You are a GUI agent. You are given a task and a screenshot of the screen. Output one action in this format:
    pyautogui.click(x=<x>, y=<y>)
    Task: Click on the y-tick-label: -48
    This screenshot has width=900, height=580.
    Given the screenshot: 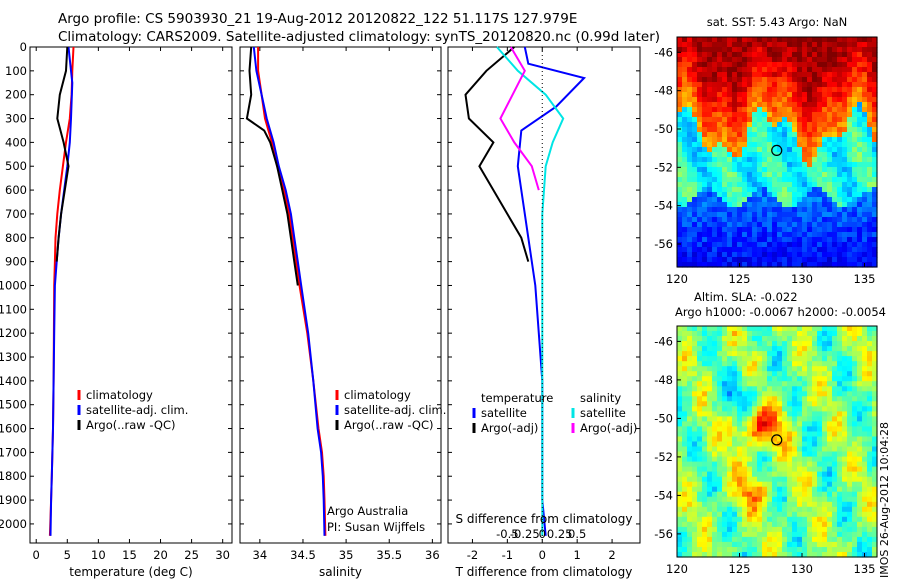 What is the action you would take?
    pyautogui.click(x=663, y=380)
    